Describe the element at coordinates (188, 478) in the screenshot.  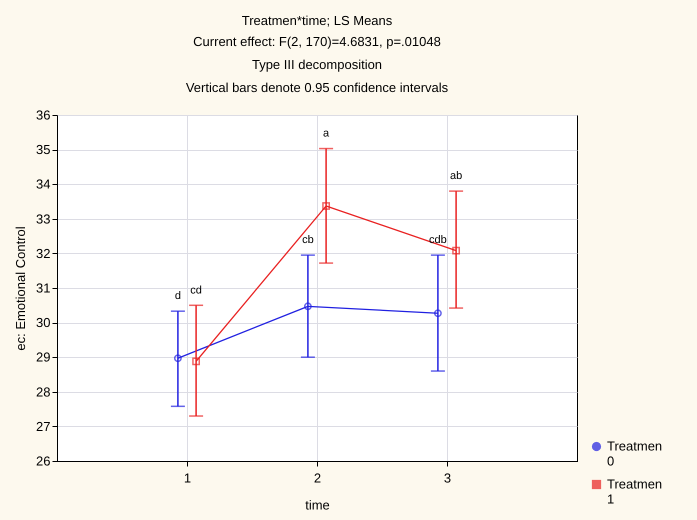
I see `x-tick-label: 1` at that location.